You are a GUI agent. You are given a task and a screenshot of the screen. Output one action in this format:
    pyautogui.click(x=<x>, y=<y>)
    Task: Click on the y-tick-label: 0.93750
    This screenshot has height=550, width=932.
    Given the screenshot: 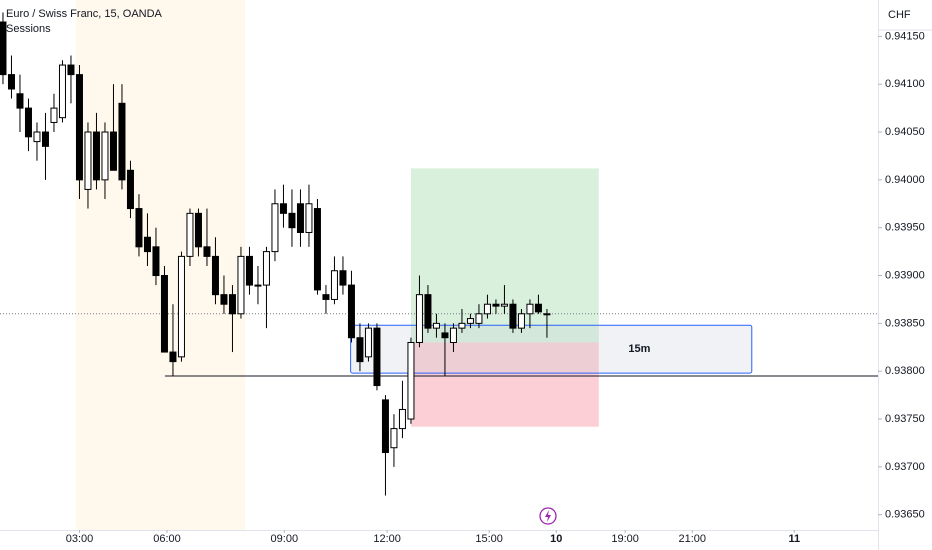 What is the action you would take?
    pyautogui.click(x=905, y=419)
    